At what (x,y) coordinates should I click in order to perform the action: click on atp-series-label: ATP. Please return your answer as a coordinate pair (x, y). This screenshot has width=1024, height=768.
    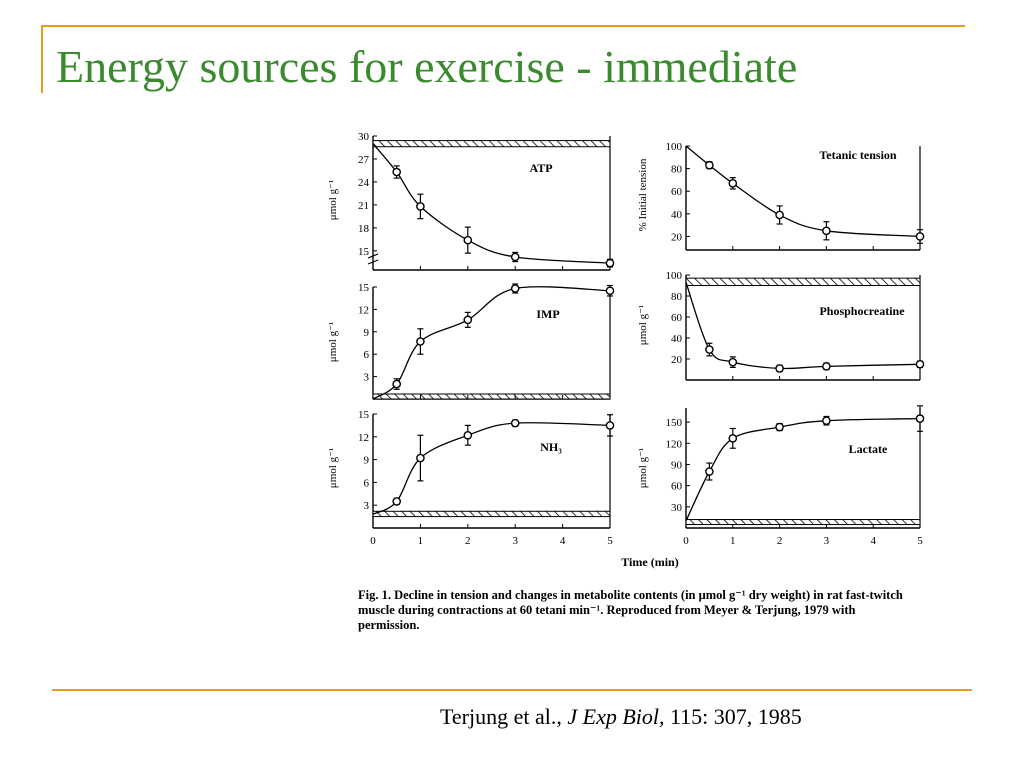
    Looking at the image, I should click on (540, 168).